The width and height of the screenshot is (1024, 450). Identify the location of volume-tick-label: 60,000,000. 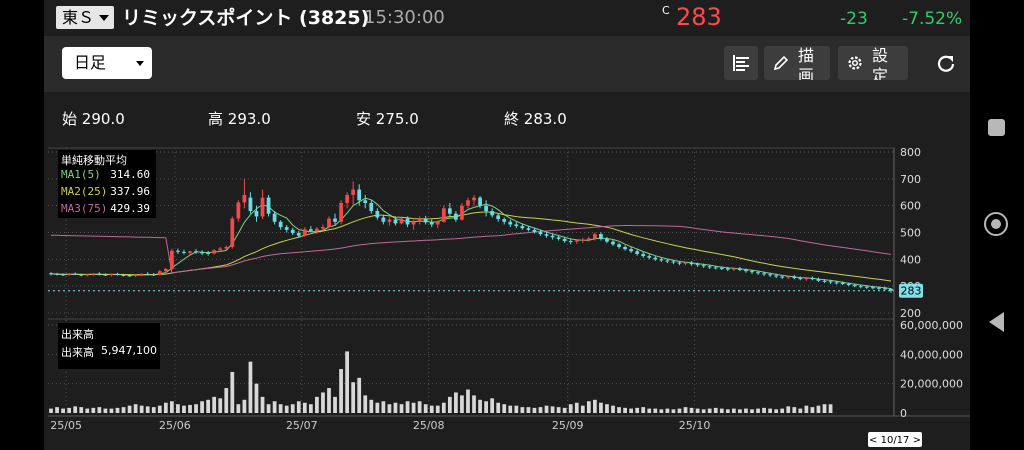
(931, 325).